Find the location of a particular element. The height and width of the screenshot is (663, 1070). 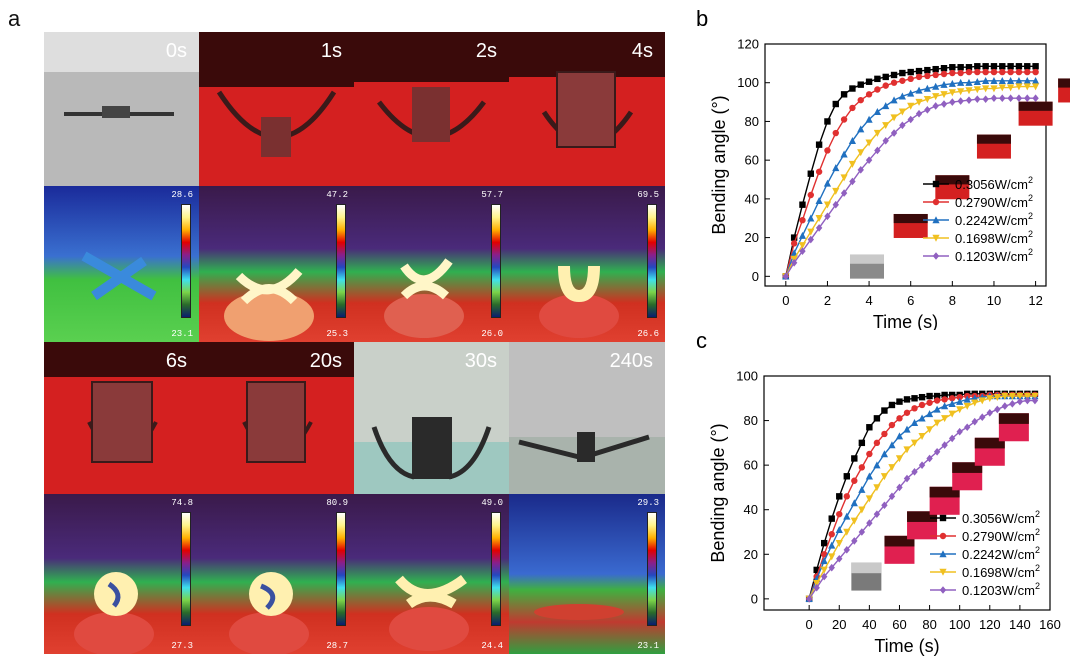

x-tick-label: 160 is located at coordinates (1050, 624).